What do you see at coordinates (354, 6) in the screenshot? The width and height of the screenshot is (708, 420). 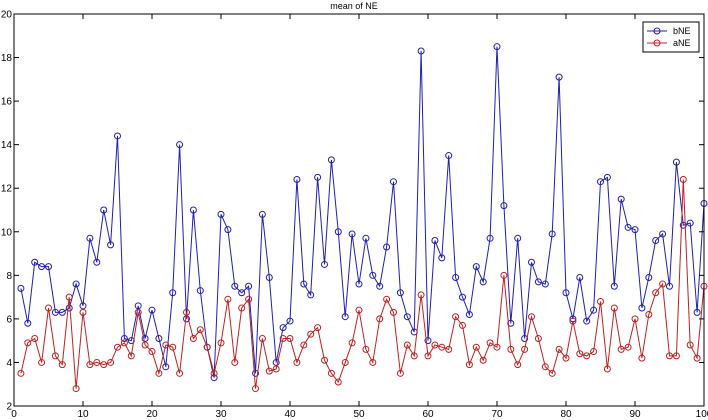 I see `chart-title: mean of NE` at bounding box center [354, 6].